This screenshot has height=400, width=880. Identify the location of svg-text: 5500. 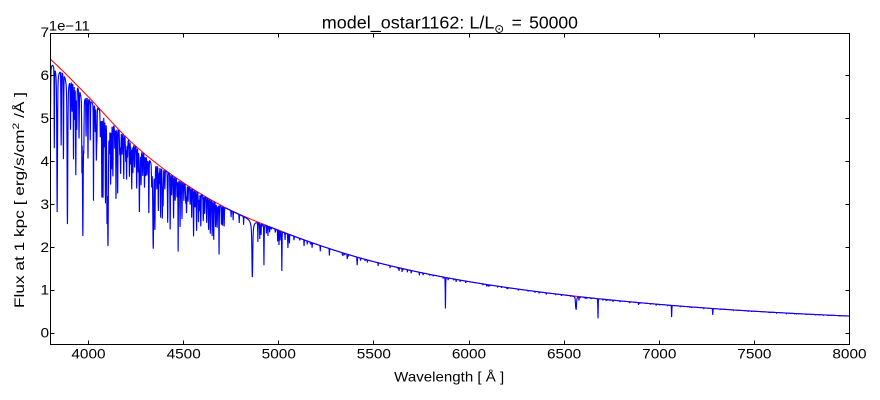
(374, 354).